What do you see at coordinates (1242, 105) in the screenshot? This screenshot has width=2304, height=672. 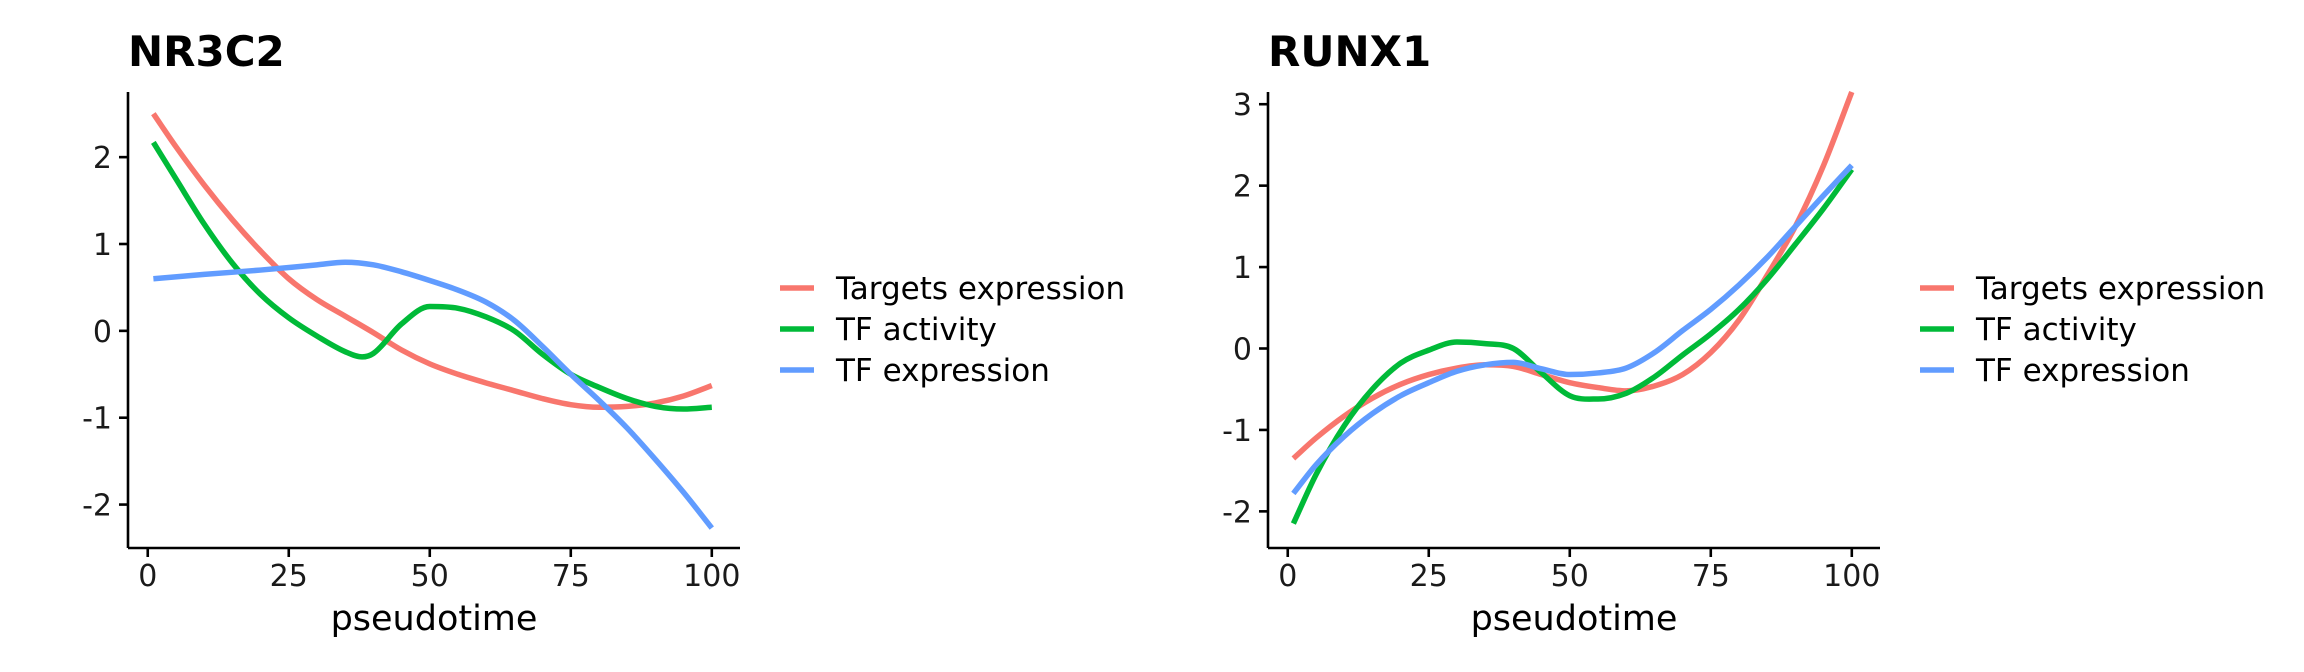 I see `y-tick-label: 3` at bounding box center [1242, 105].